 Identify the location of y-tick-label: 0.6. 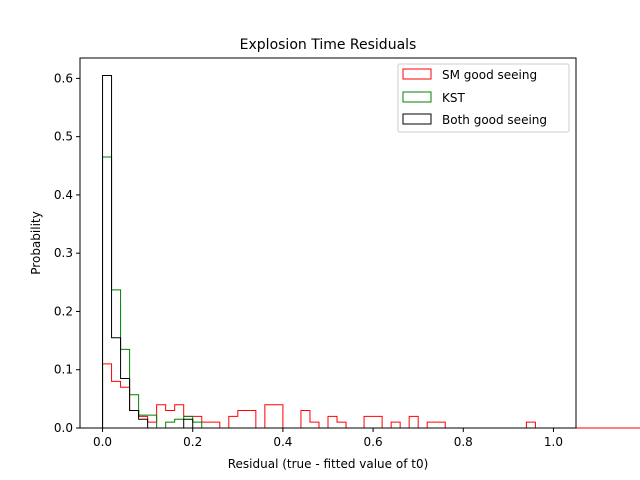
(63, 78).